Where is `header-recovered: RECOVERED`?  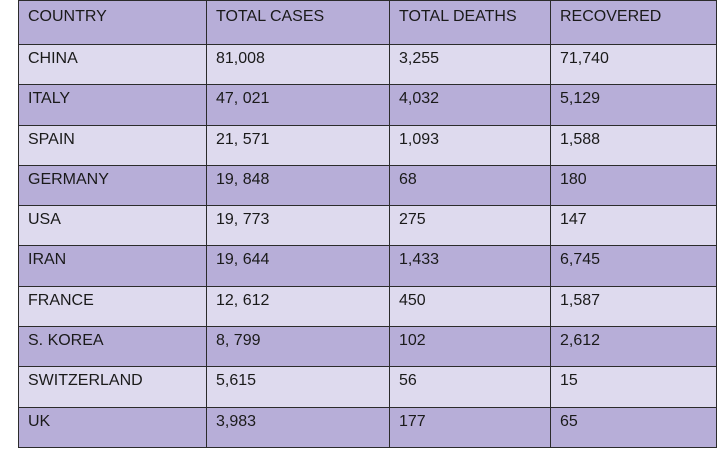 header-recovered: RECOVERED is located at coordinates (633, 22).